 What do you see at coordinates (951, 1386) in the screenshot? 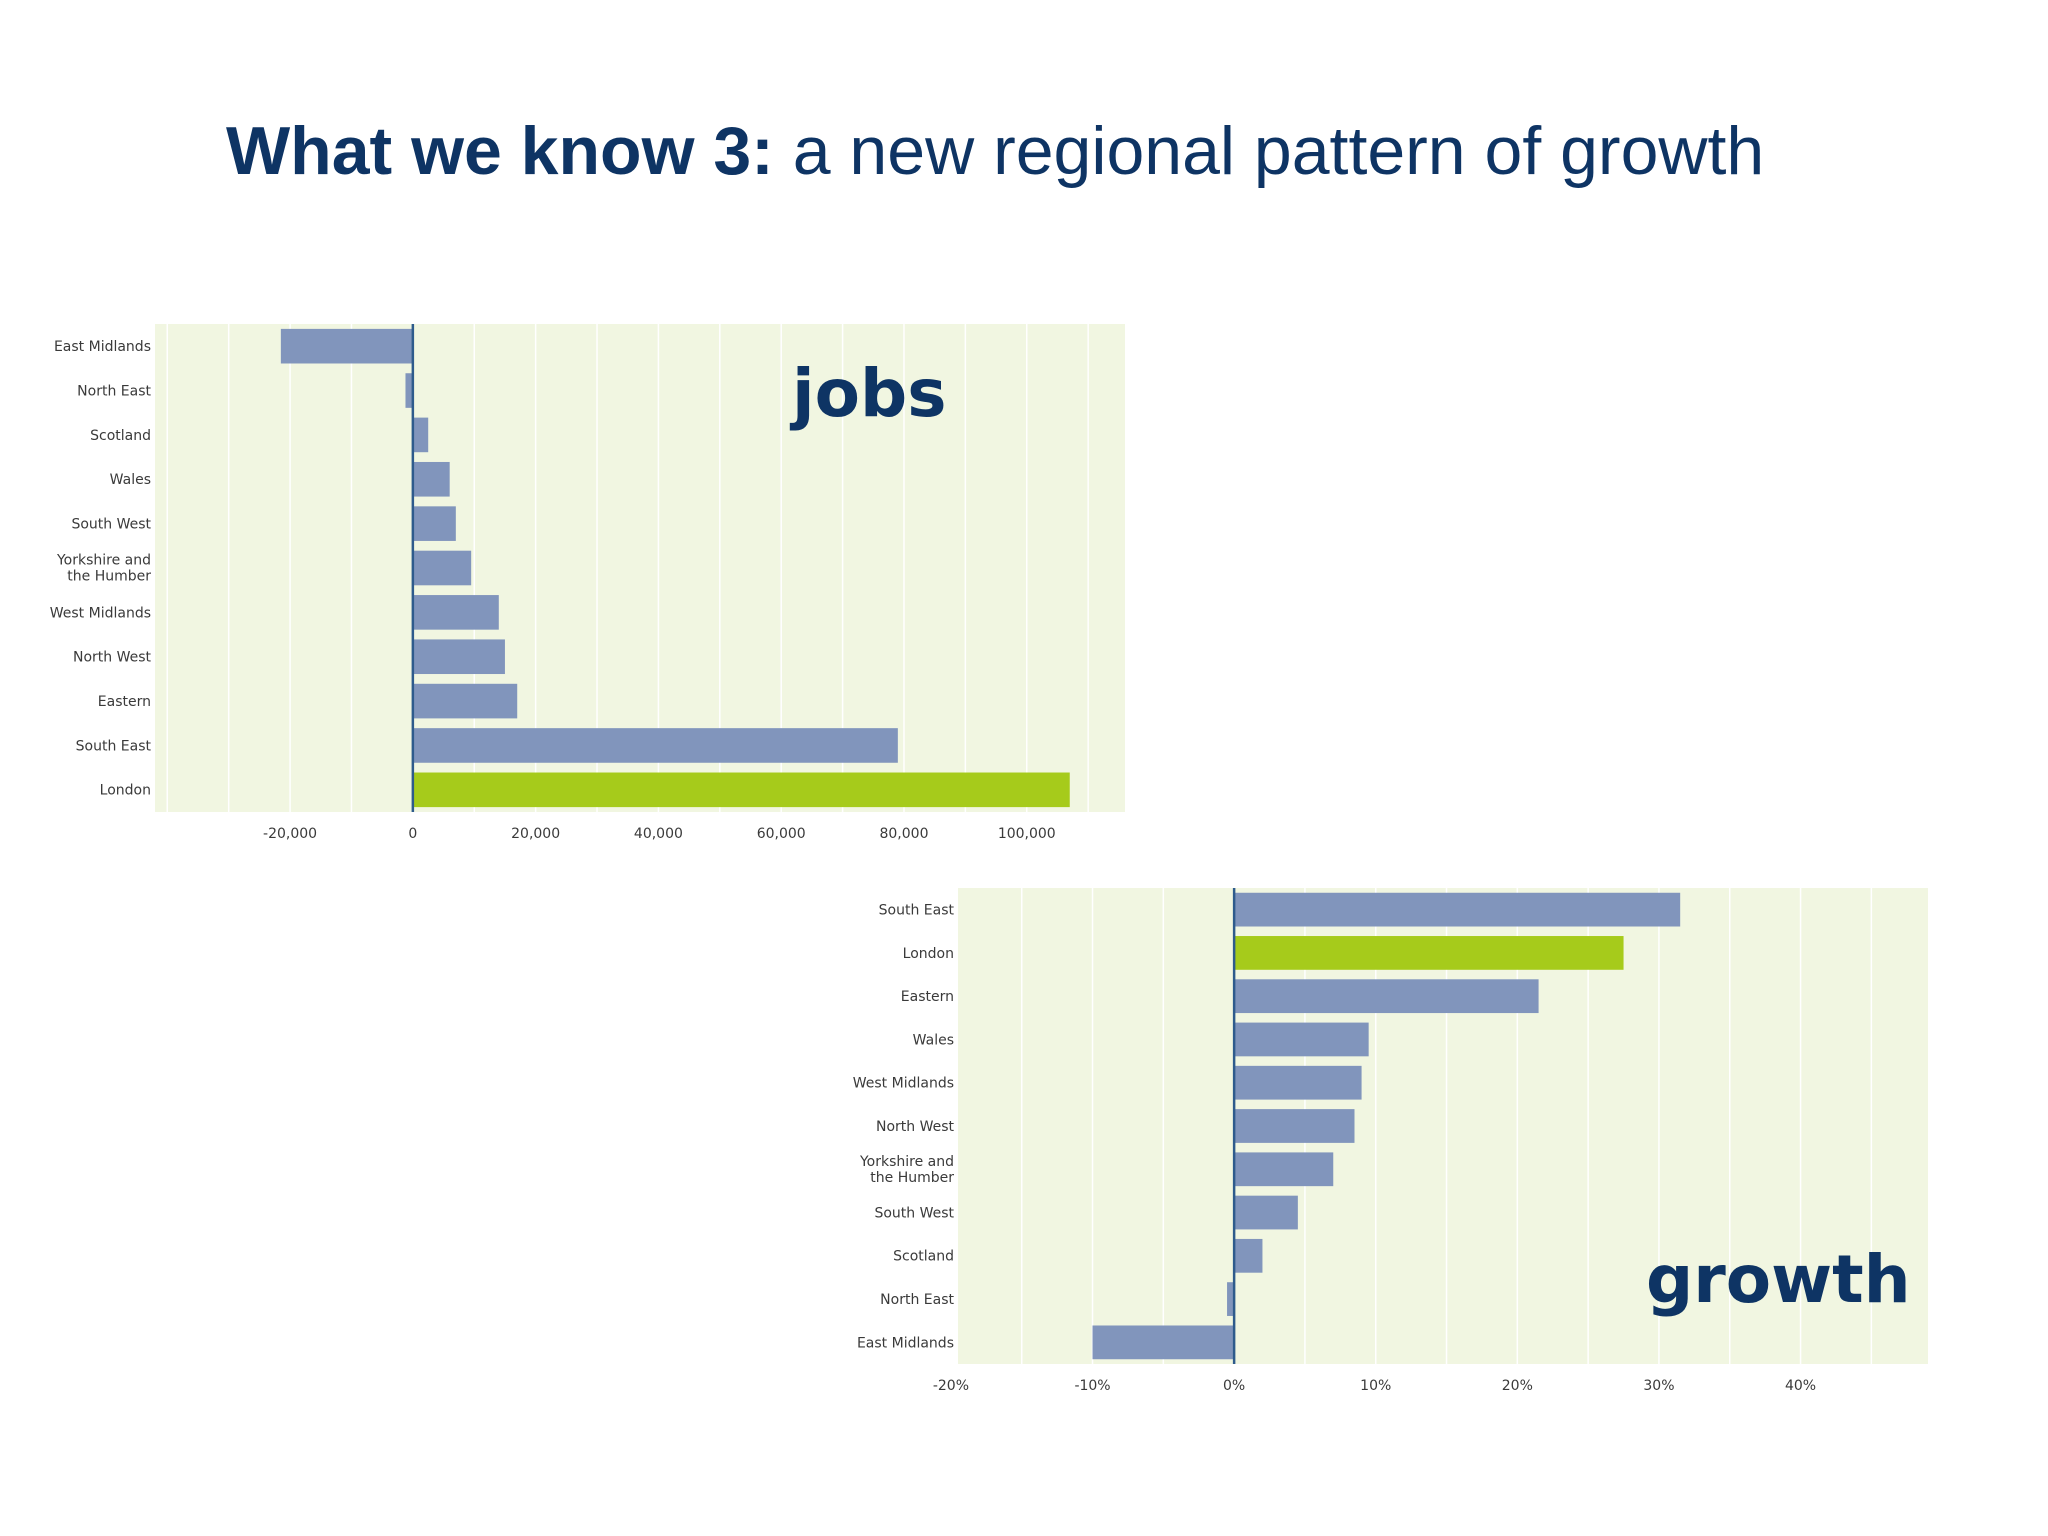
I see `tick-label: -20%` at bounding box center [951, 1386].